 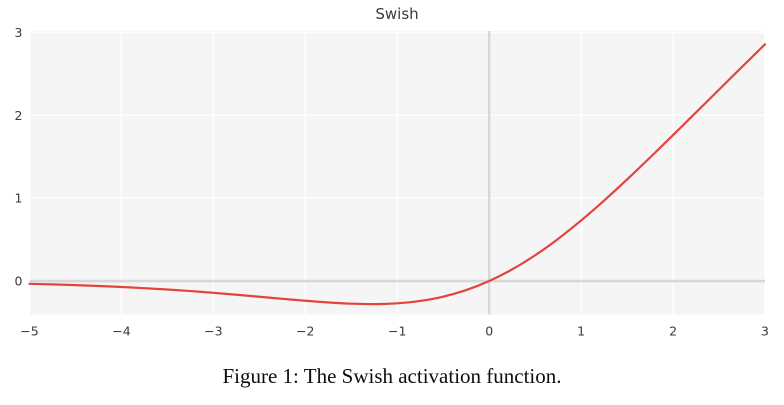 What do you see at coordinates (673, 331) in the screenshot?
I see `x-axis-tick-label: 2` at bounding box center [673, 331].